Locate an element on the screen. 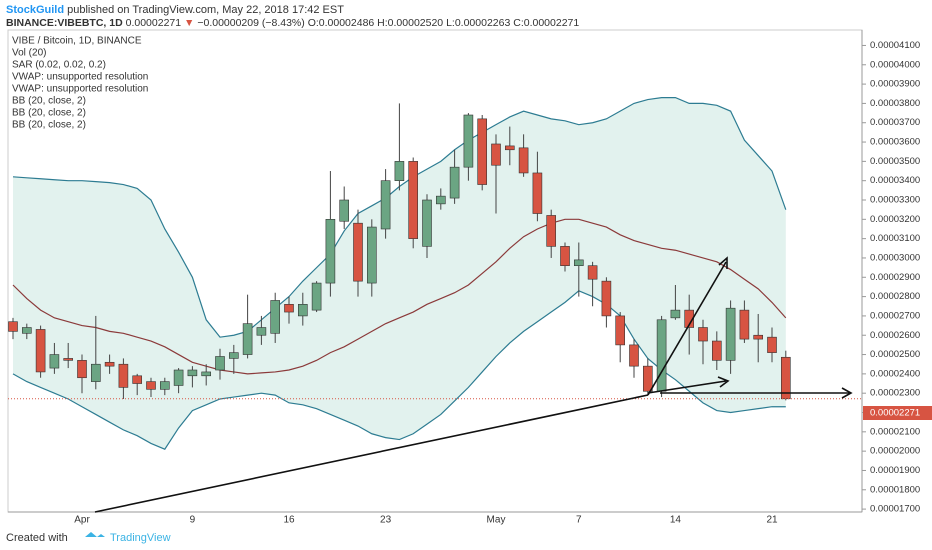 Image resolution: width=932 pixels, height=550 pixels. x-tick-label: 21 is located at coordinates (772, 520).